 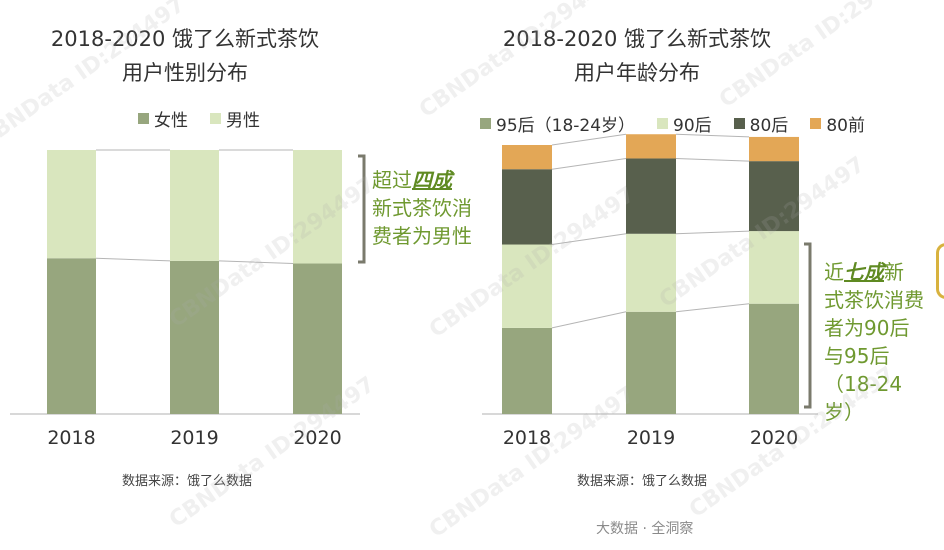 I want to click on gender-bracket, so click(x=362, y=209).